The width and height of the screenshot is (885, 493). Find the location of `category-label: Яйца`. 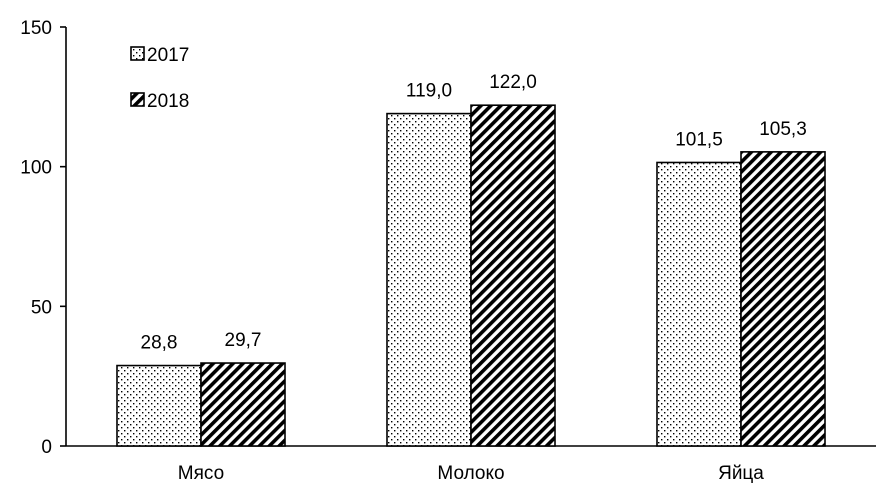

category-label: Яйца is located at coordinates (741, 473).